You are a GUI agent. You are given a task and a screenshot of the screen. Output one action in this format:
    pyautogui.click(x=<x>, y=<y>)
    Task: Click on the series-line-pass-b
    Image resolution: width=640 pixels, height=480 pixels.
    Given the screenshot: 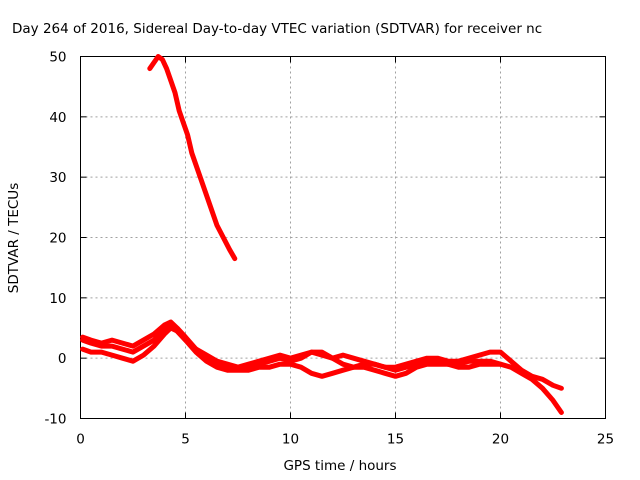 What is the action you would take?
    pyautogui.click(x=322, y=368)
    